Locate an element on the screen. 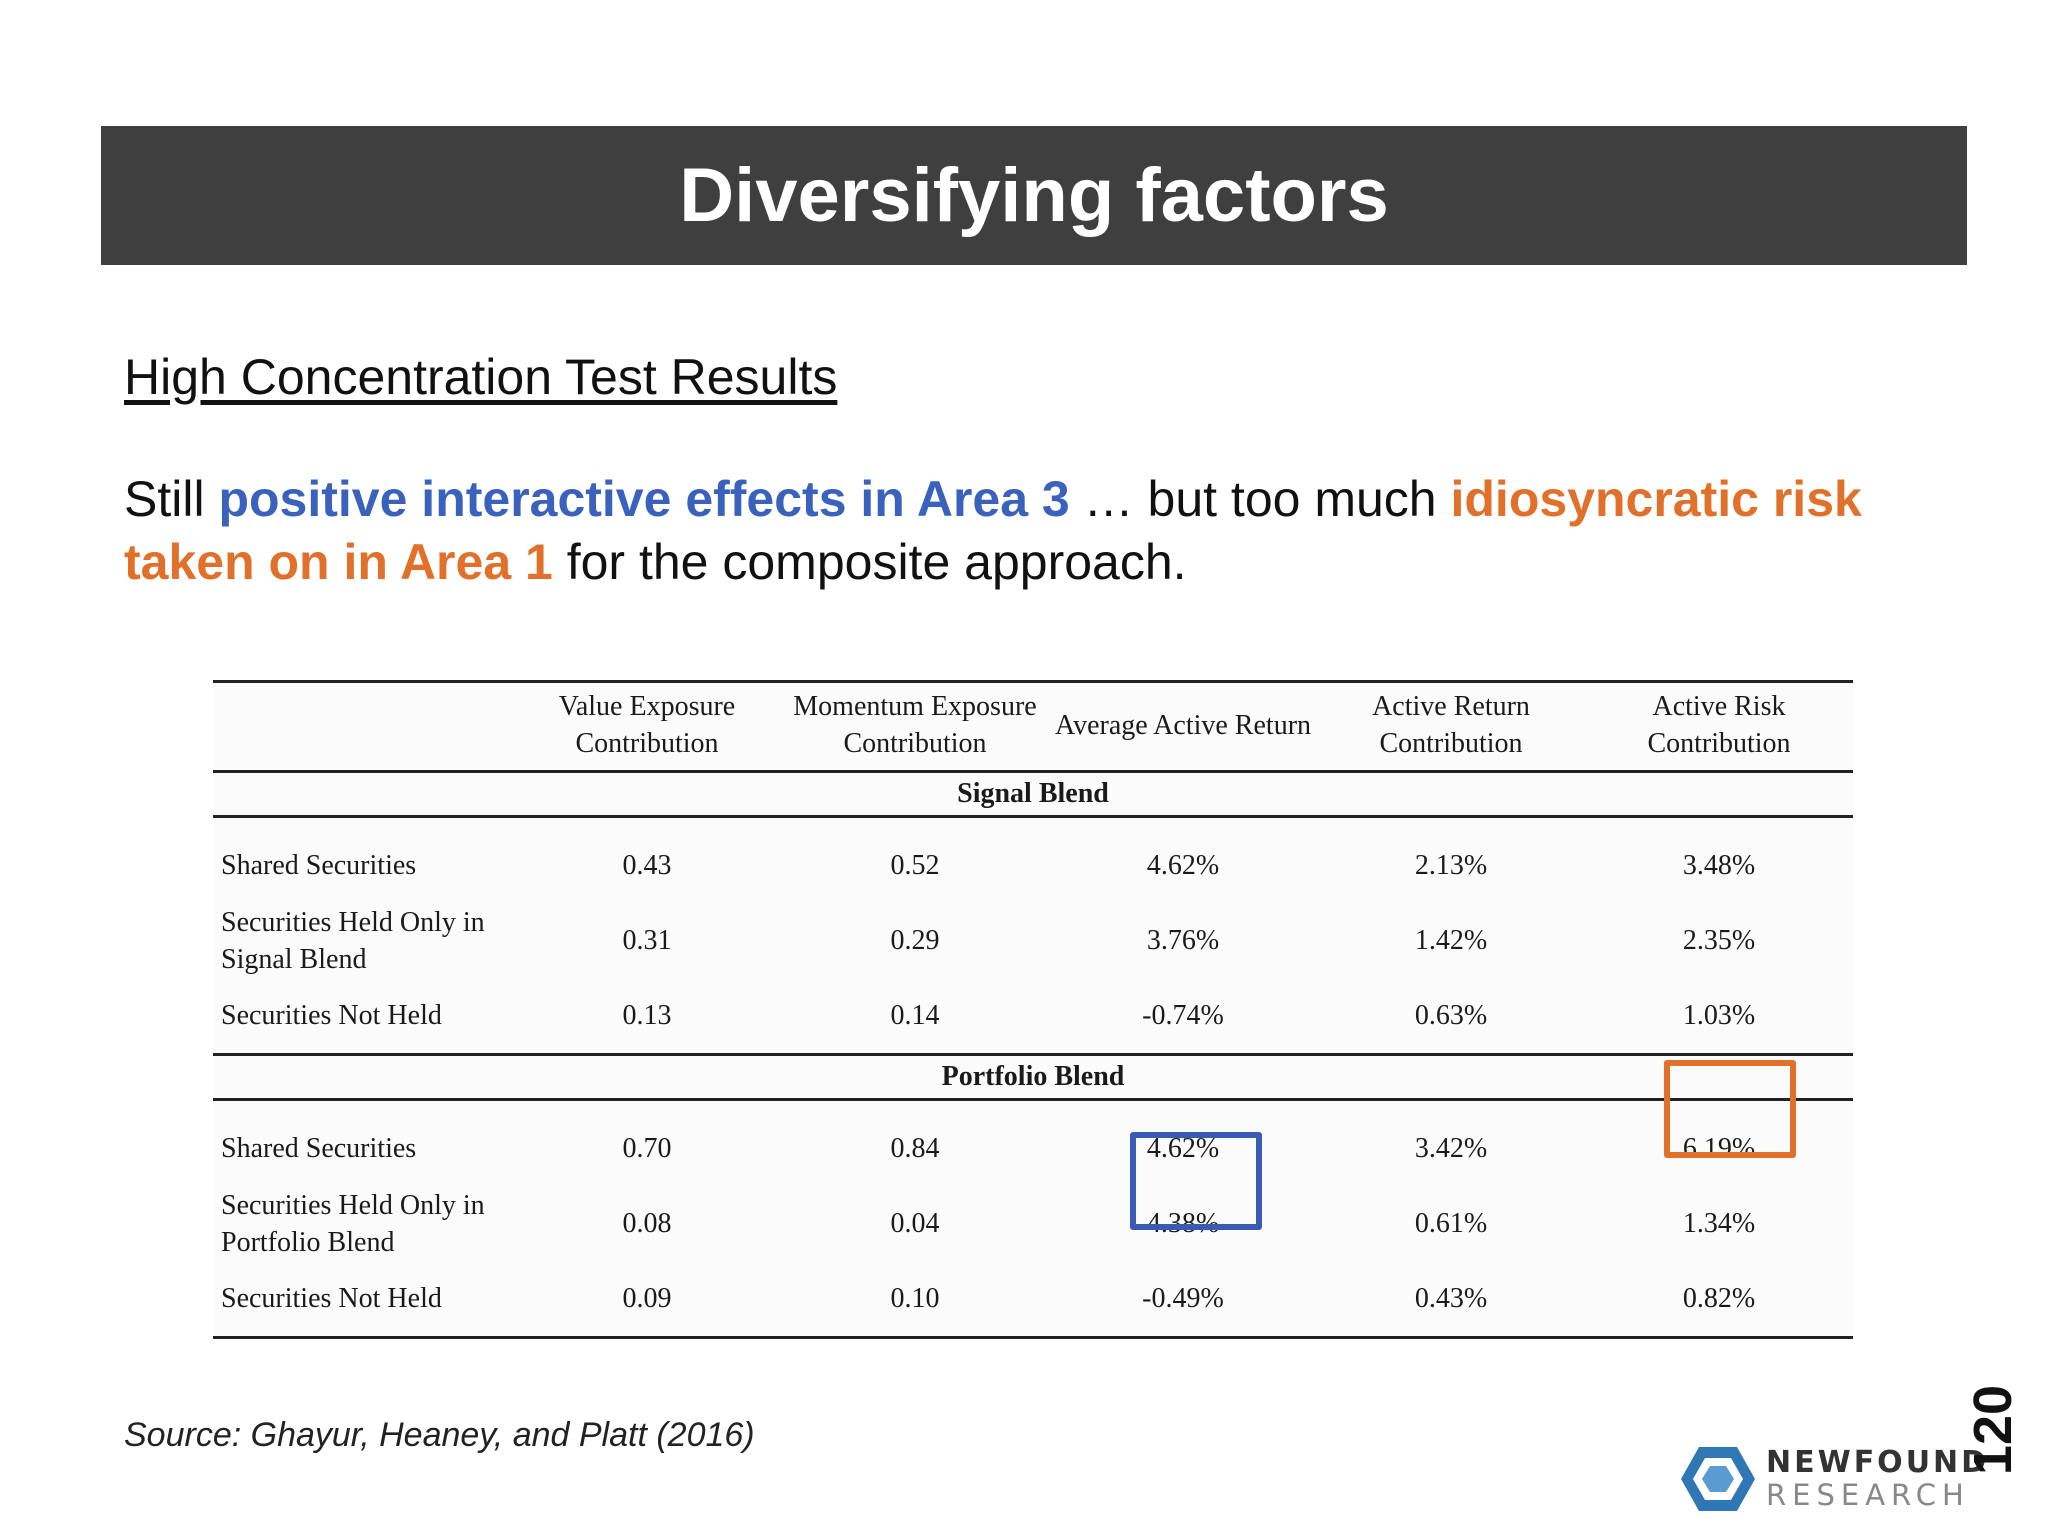  cell-value: 0.82% is located at coordinates (1719, 1300).